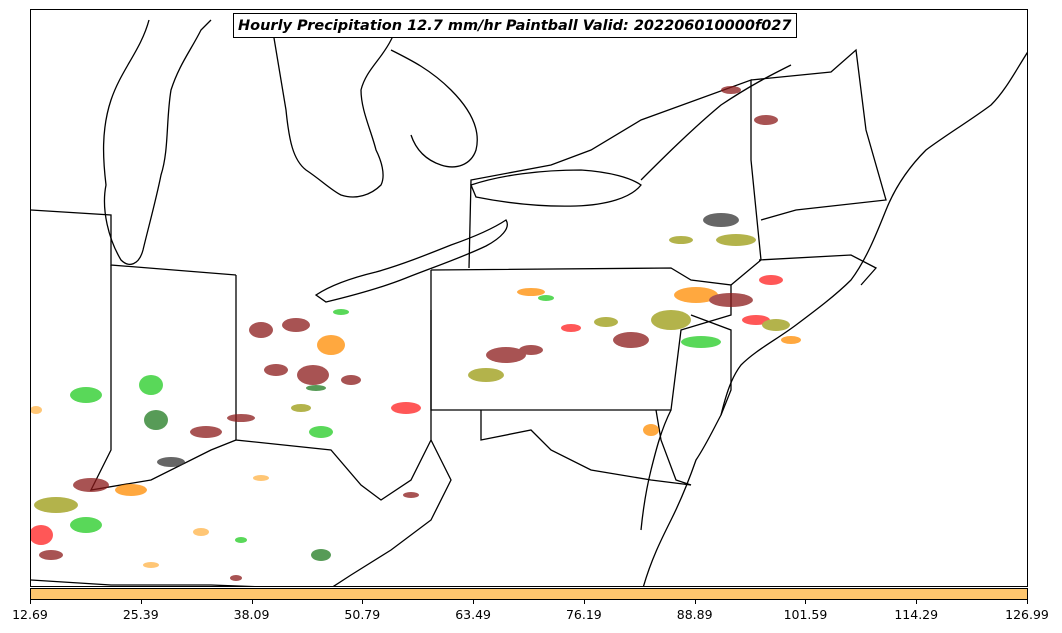 This screenshot has height=633, width=1062. I want to click on colorbar-tick-label: 38.09, so click(251, 614).